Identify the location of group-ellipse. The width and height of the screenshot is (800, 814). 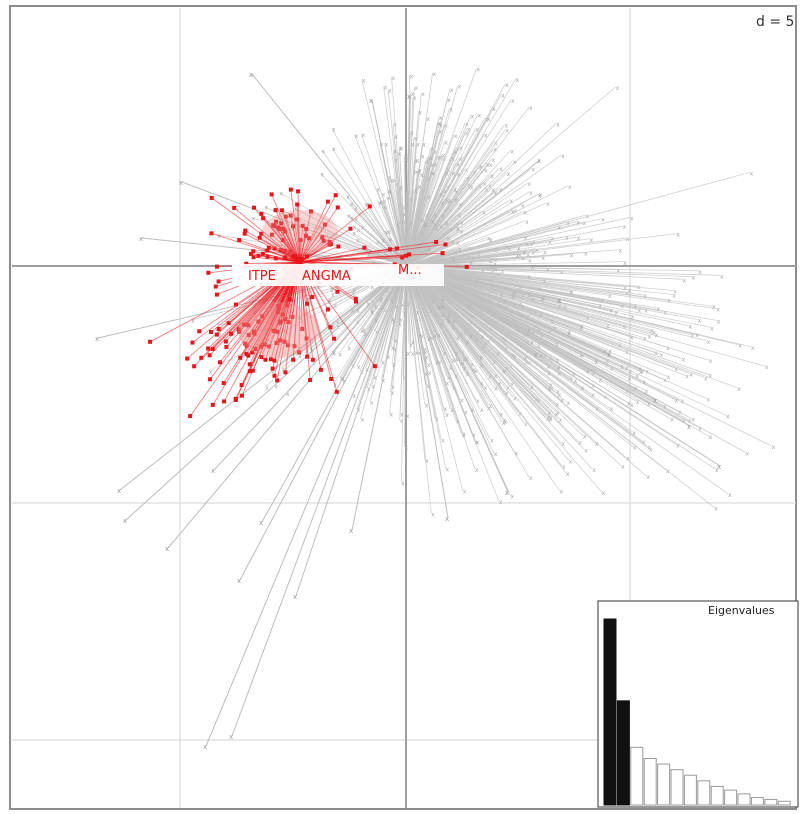
(300, 232).